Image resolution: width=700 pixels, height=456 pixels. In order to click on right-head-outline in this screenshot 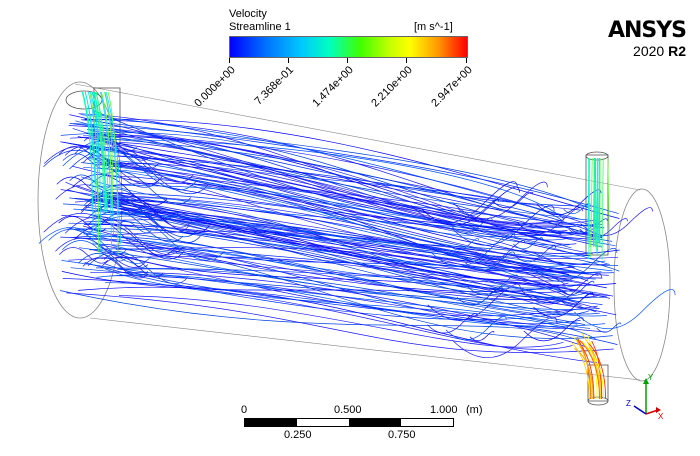, I will do `click(642, 285)`.